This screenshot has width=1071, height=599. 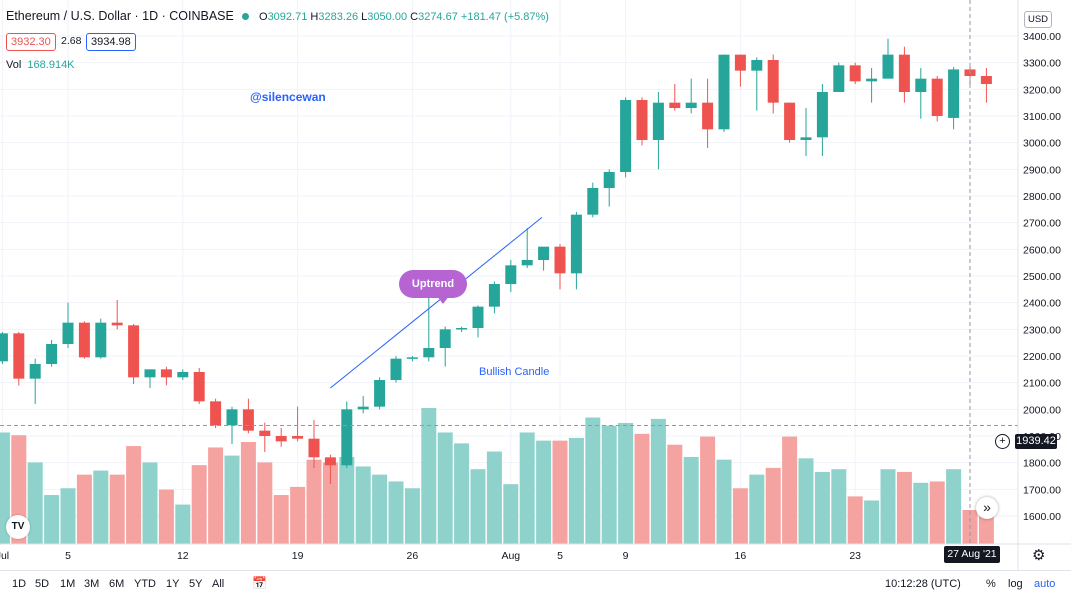 What do you see at coordinates (1042, 64) in the screenshot?
I see `price-tick-label: 3300.00` at bounding box center [1042, 64].